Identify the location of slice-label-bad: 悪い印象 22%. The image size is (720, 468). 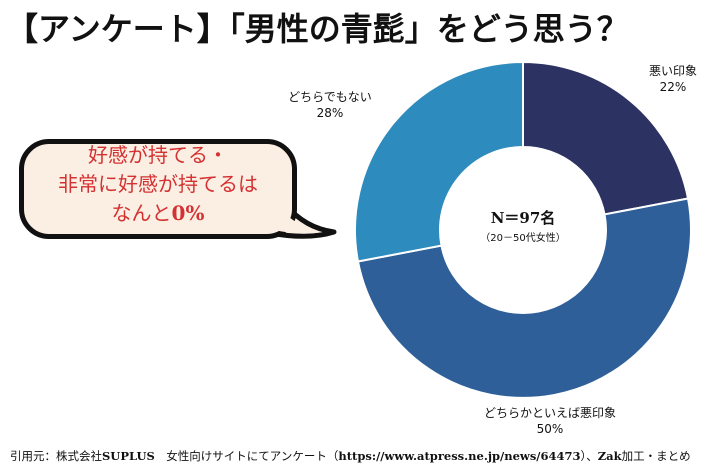
(673, 79).